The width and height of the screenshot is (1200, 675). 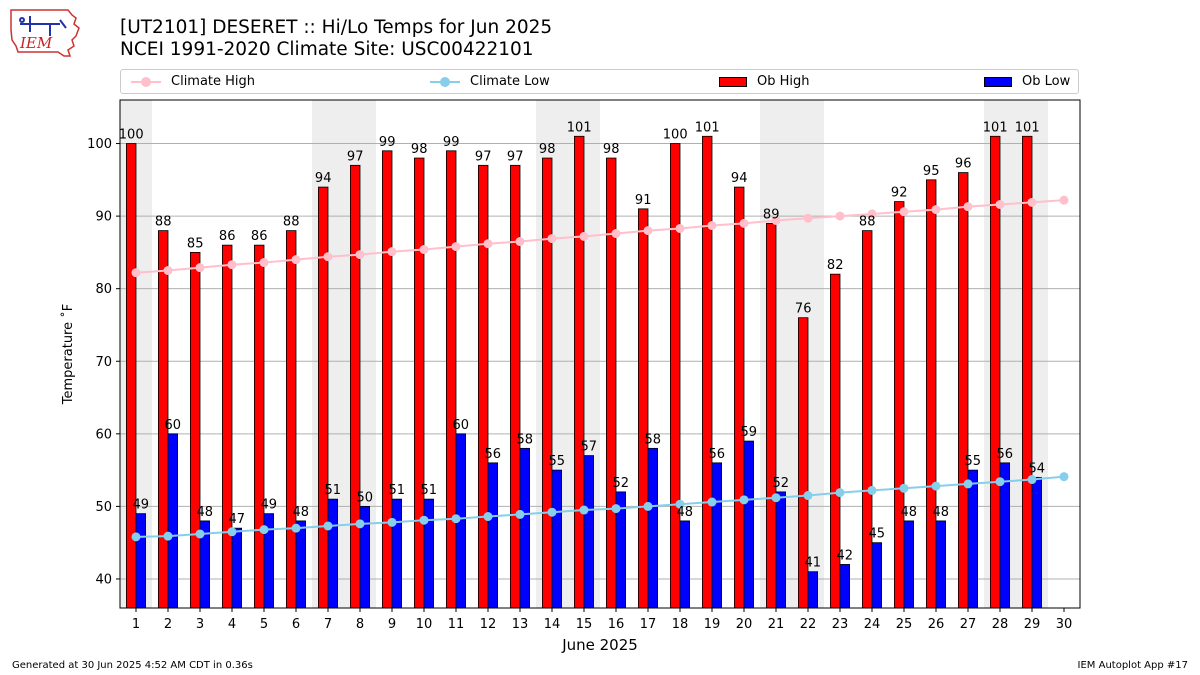 I want to click on legend-ob-high: Ob High, so click(x=764, y=81).